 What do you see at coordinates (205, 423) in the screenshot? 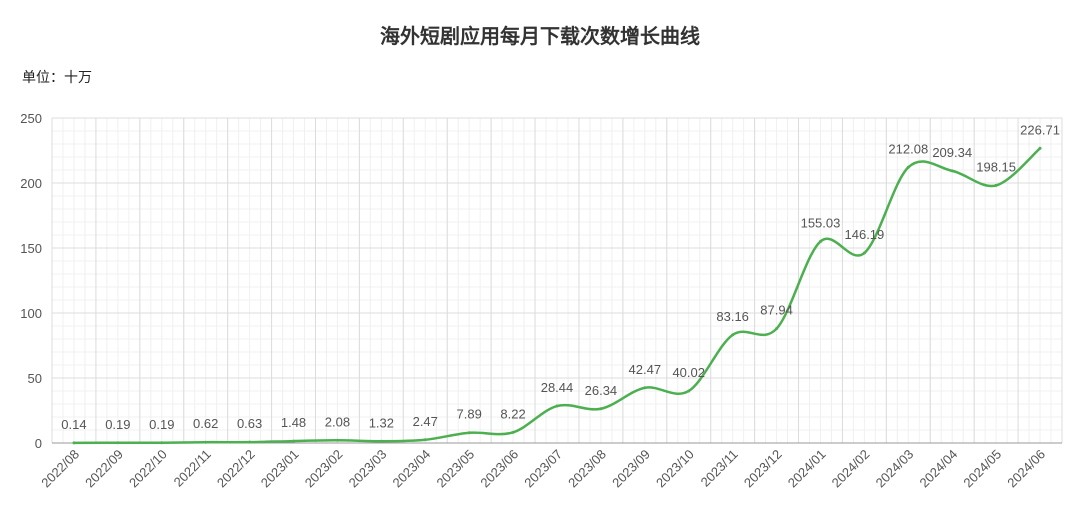
I see `data-label: 0.62` at bounding box center [205, 423].